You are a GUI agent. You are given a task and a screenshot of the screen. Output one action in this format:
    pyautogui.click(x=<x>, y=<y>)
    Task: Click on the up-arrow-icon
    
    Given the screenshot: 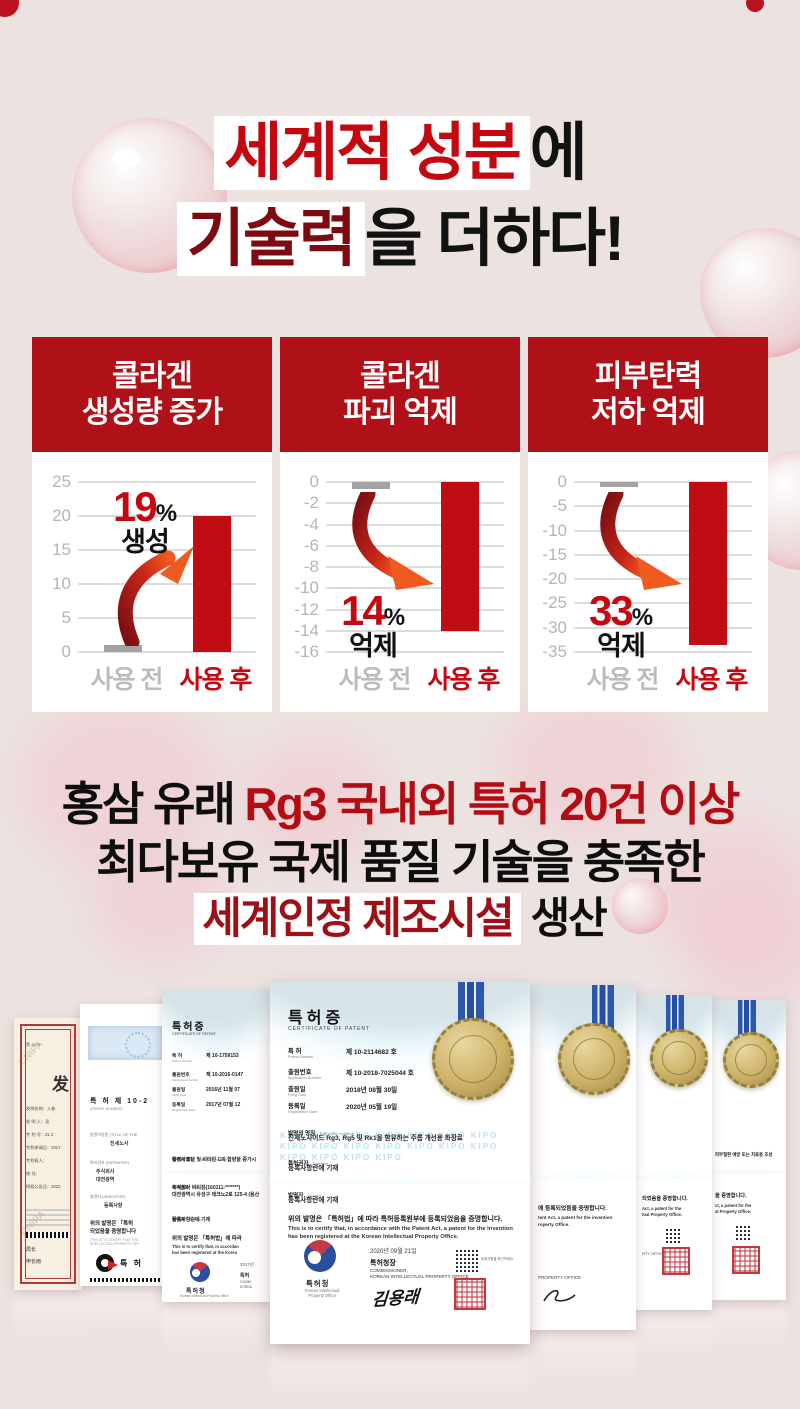 What is the action you would take?
    pyautogui.click(x=155, y=596)
    